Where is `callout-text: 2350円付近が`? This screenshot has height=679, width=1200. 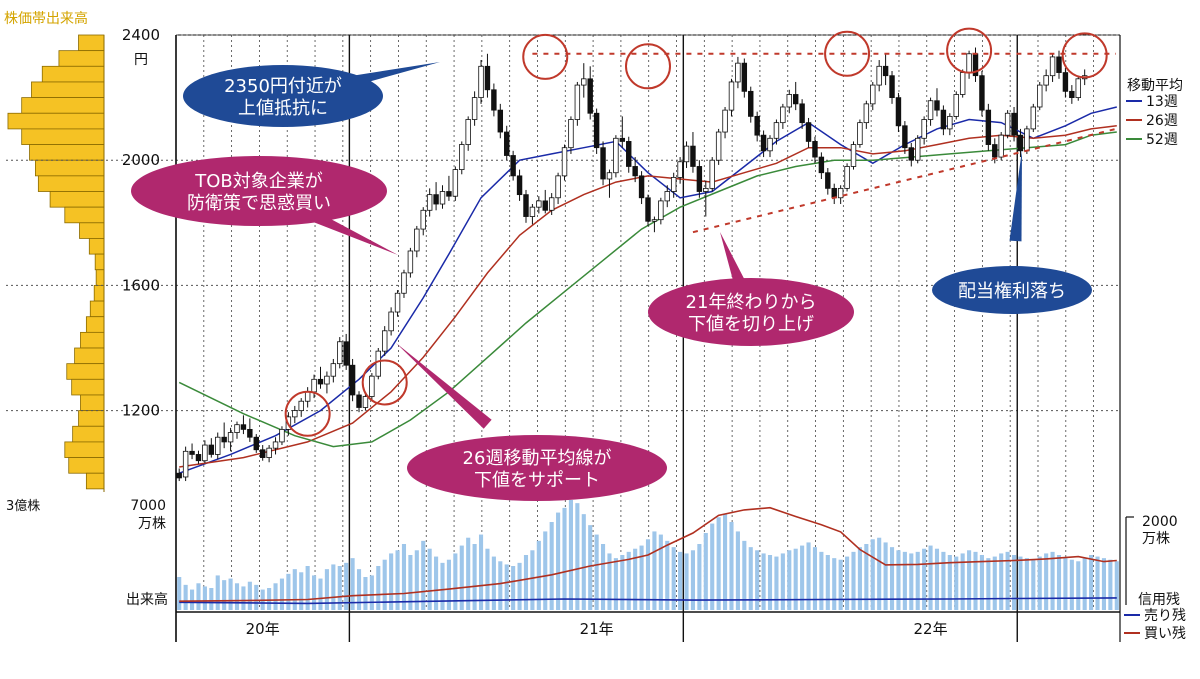 callout-text: 2350円付近が is located at coordinates (283, 86).